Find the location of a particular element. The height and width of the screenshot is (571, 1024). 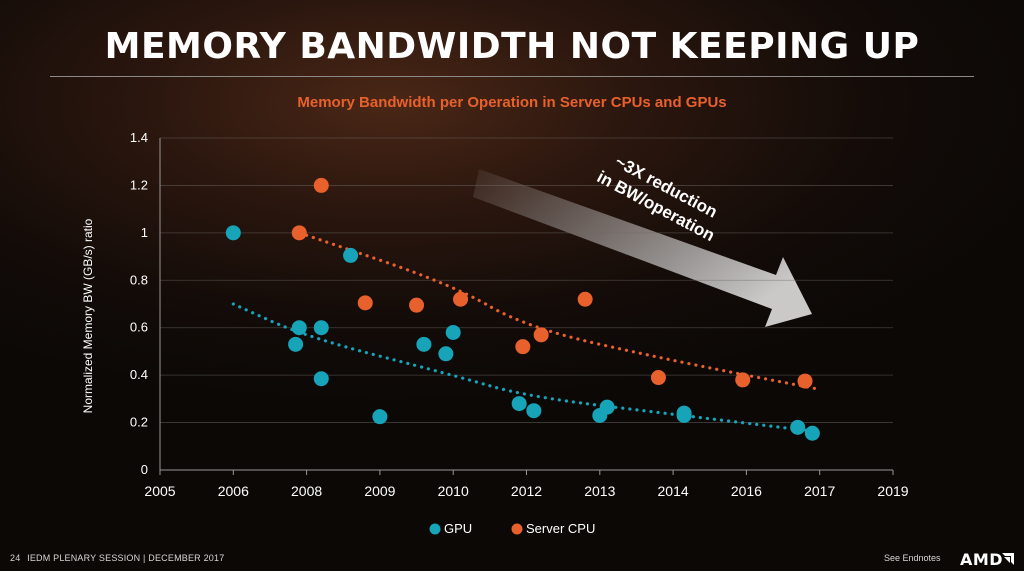

y-tick-label: 0 is located at coordinates (144, 469).